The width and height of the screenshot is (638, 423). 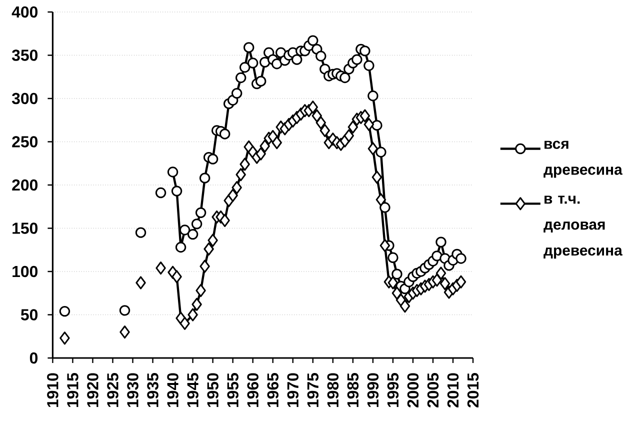 I want to click on x-tick-label: 1935, so click(x=152, y=389).